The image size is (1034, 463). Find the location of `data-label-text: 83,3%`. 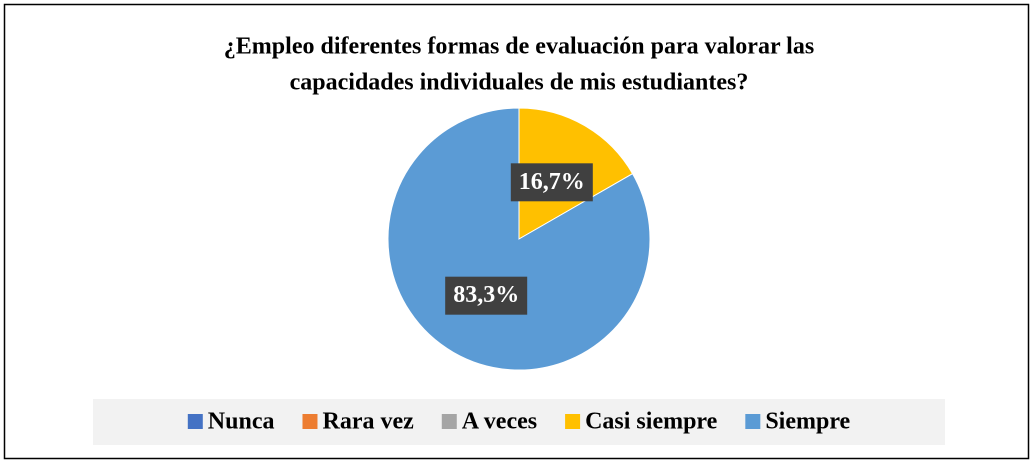

data-label-text: 83,3% is located at coordinates (486, 295).